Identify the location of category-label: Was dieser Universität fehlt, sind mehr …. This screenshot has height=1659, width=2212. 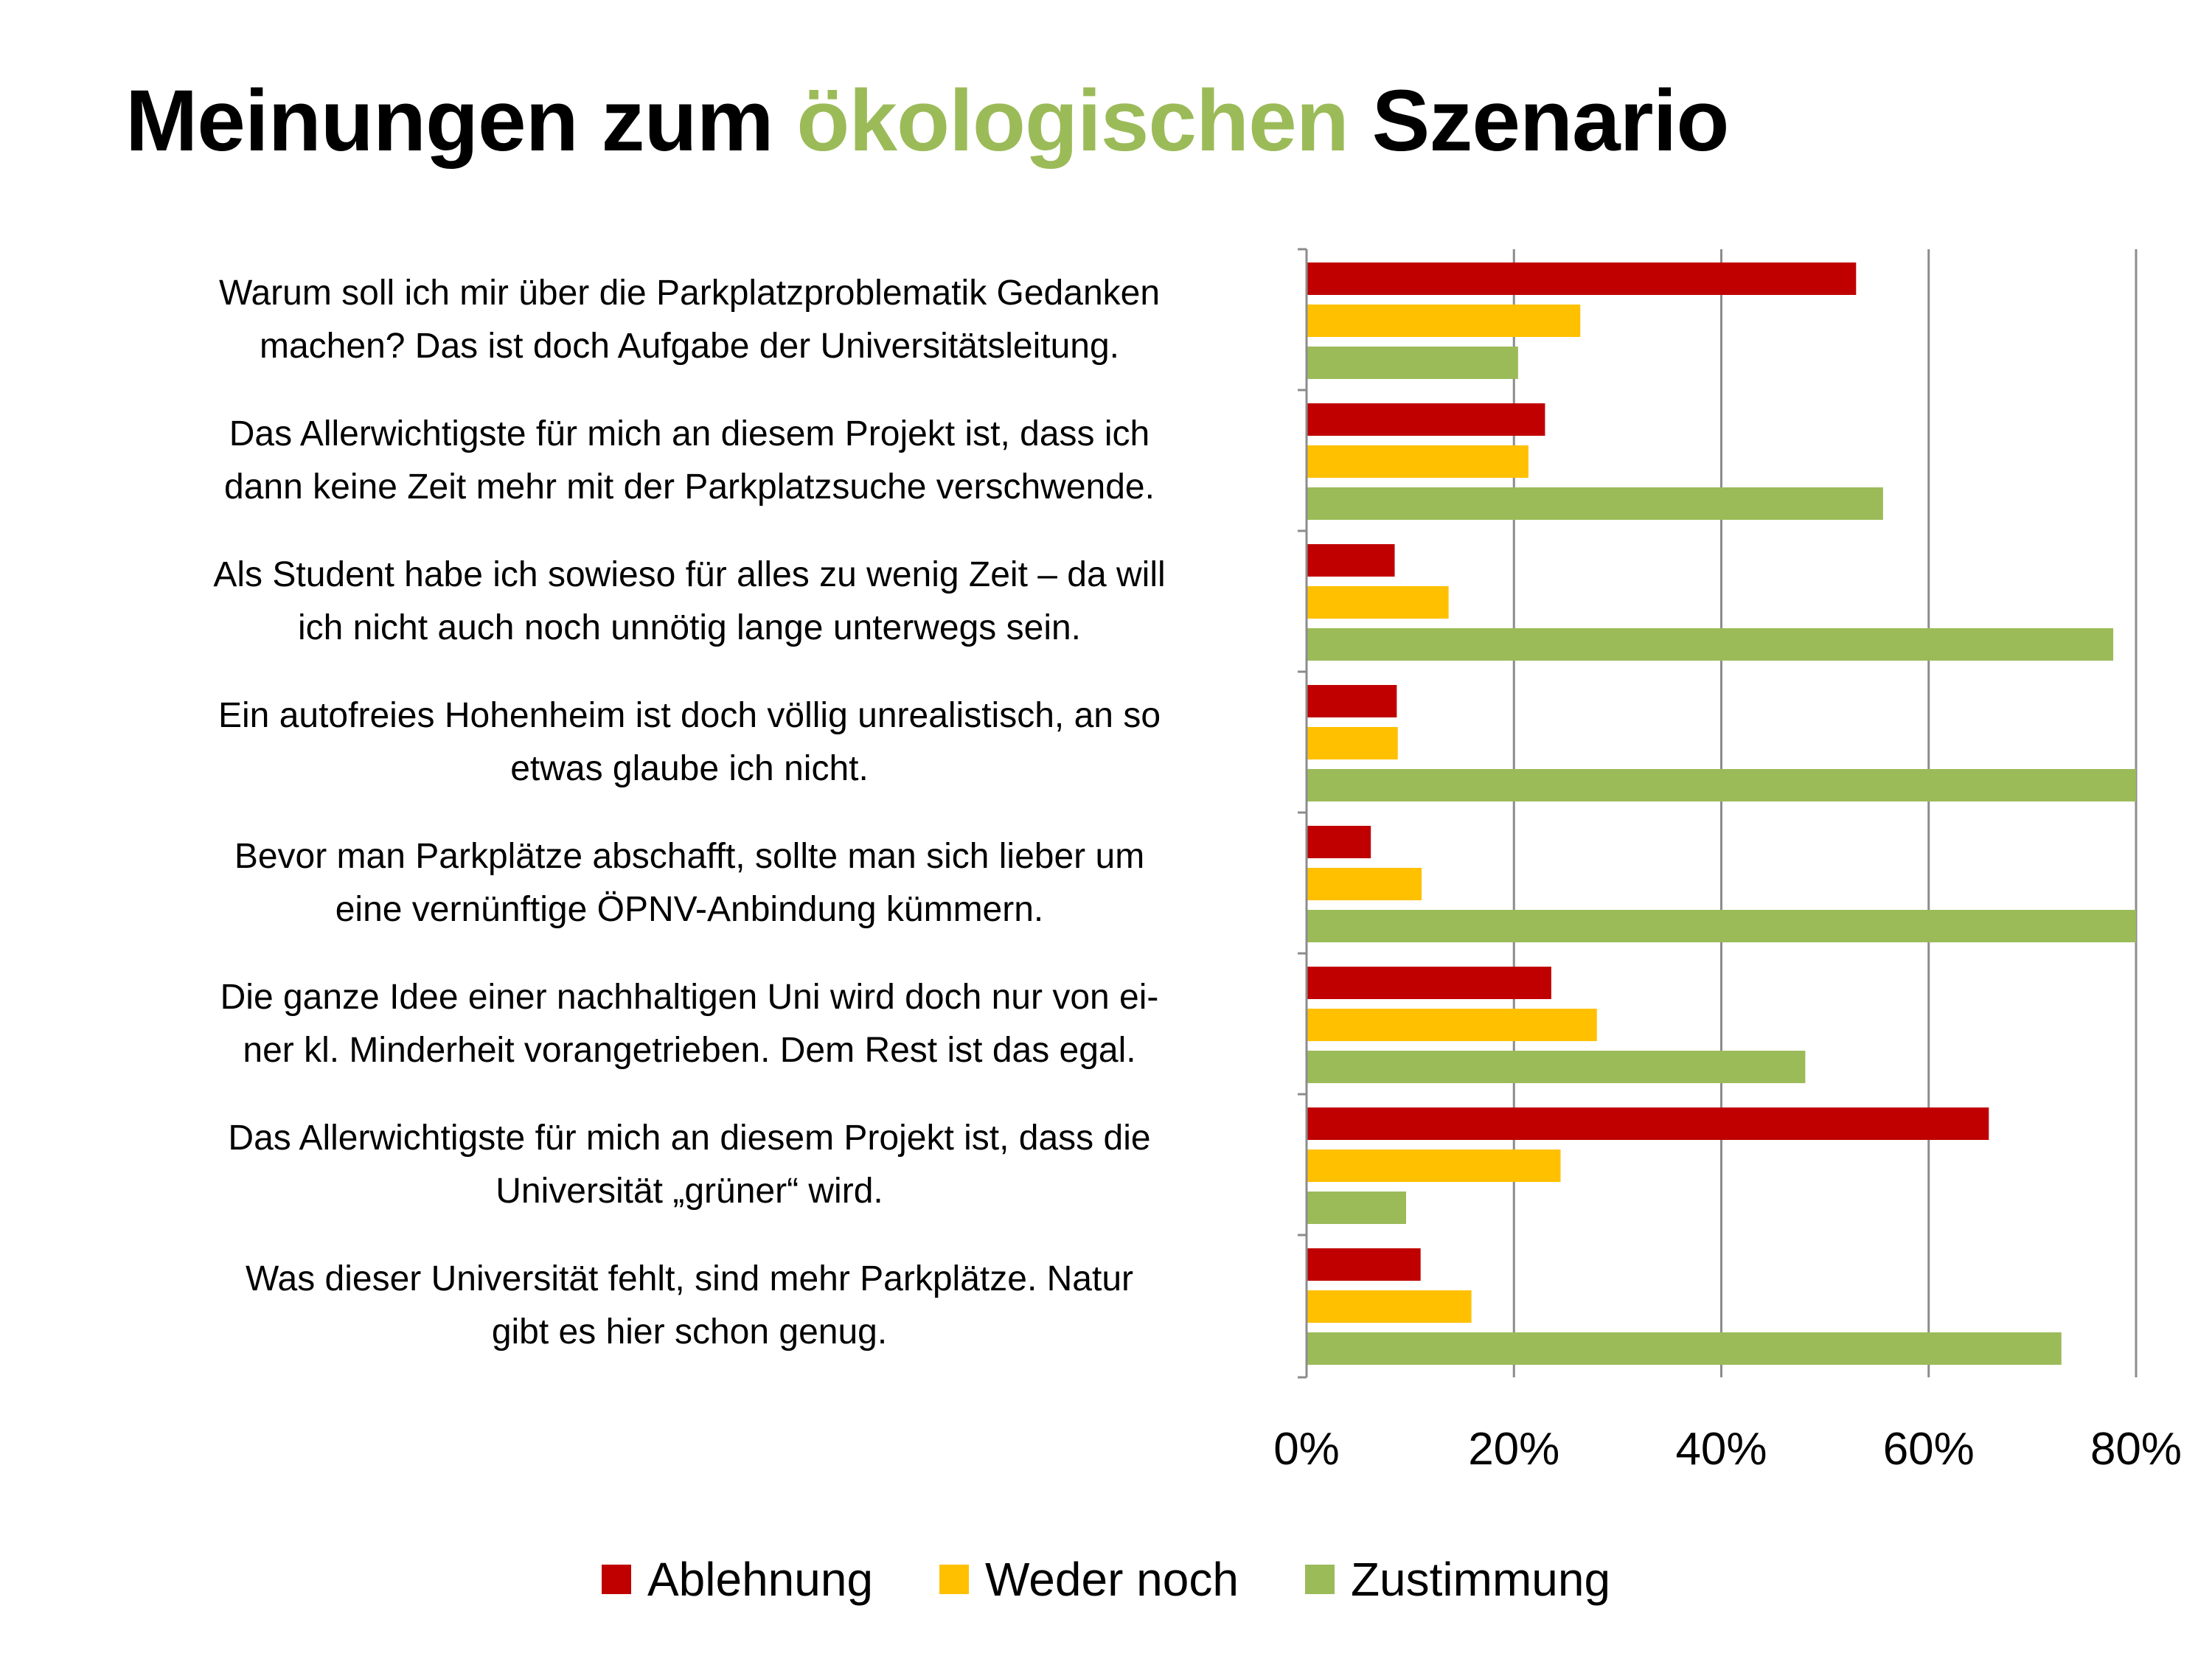
(689, 1306).